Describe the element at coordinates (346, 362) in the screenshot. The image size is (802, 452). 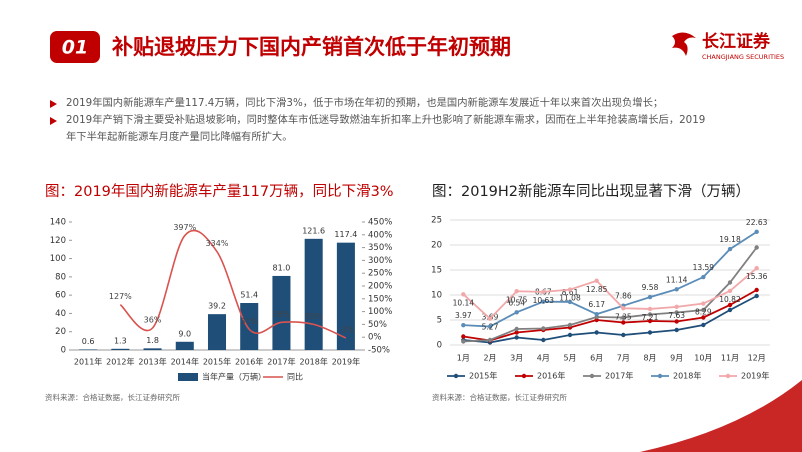
I see `x-tick-label: 2019年` at that location.